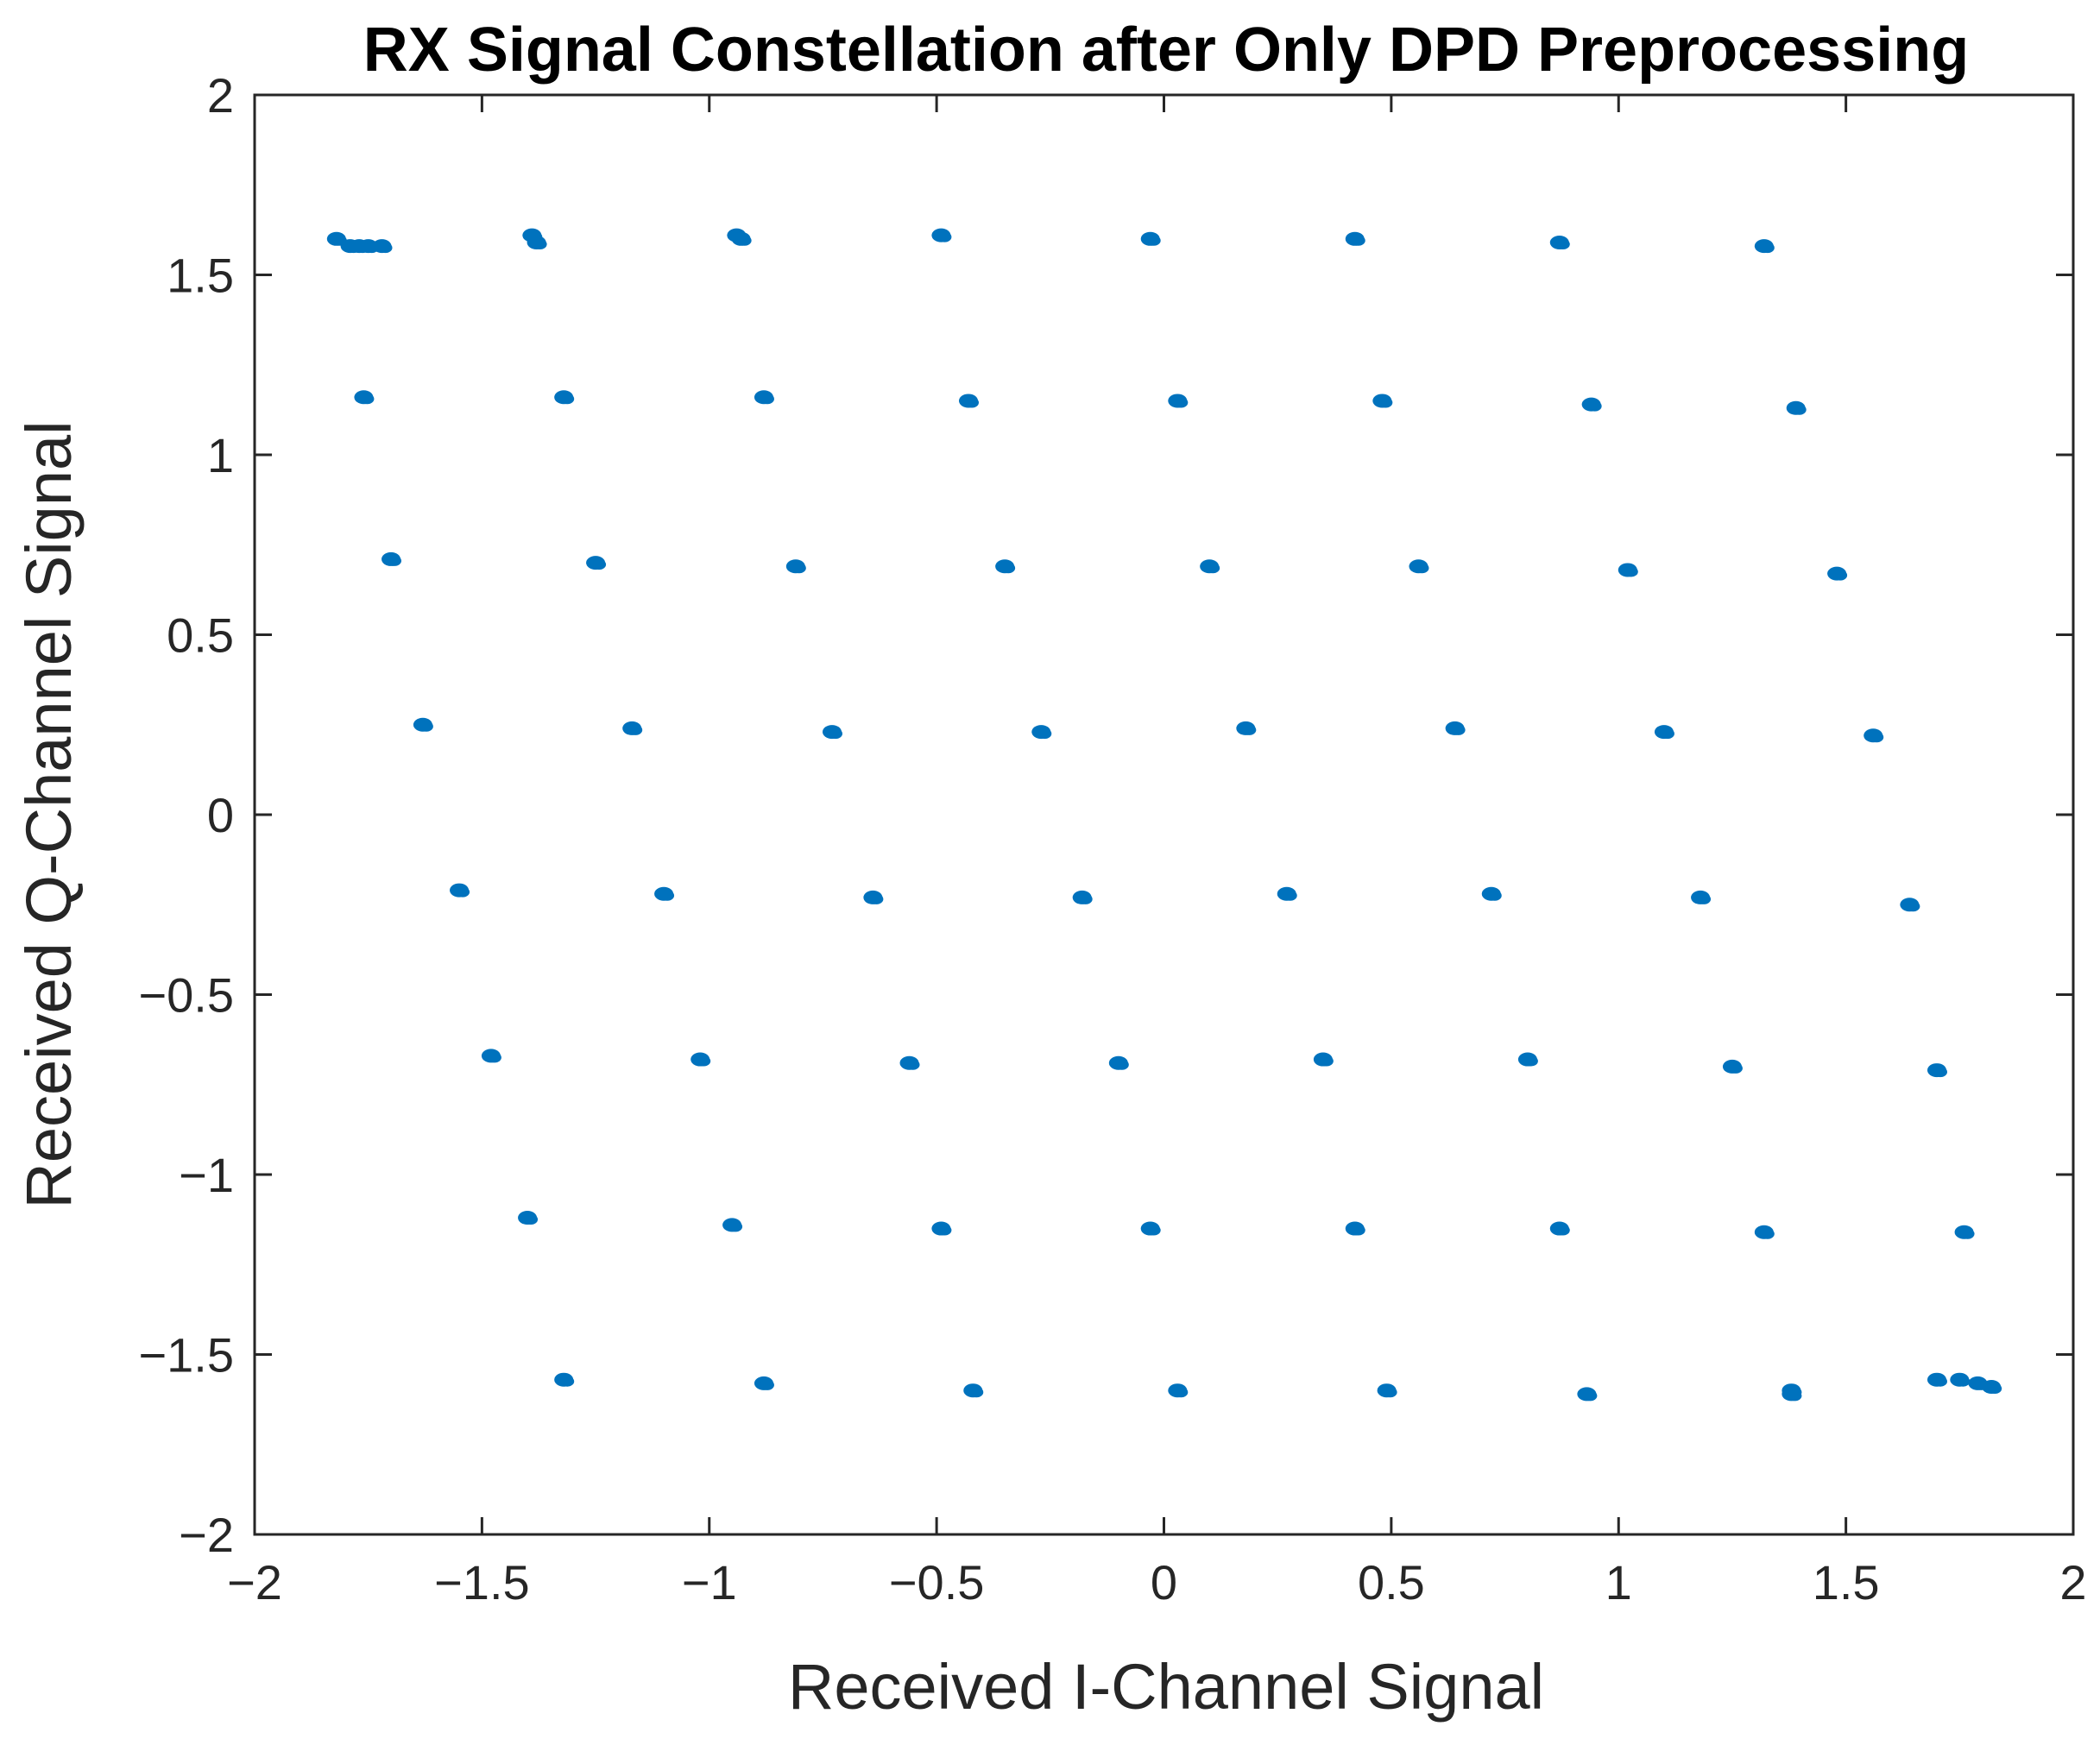 Image resolution: width=2100 pixels, height=1745 pixels. Describe the element at coordinates (1618, 1582) in the screenshot. I see `x-tick-label: 1` at that location.